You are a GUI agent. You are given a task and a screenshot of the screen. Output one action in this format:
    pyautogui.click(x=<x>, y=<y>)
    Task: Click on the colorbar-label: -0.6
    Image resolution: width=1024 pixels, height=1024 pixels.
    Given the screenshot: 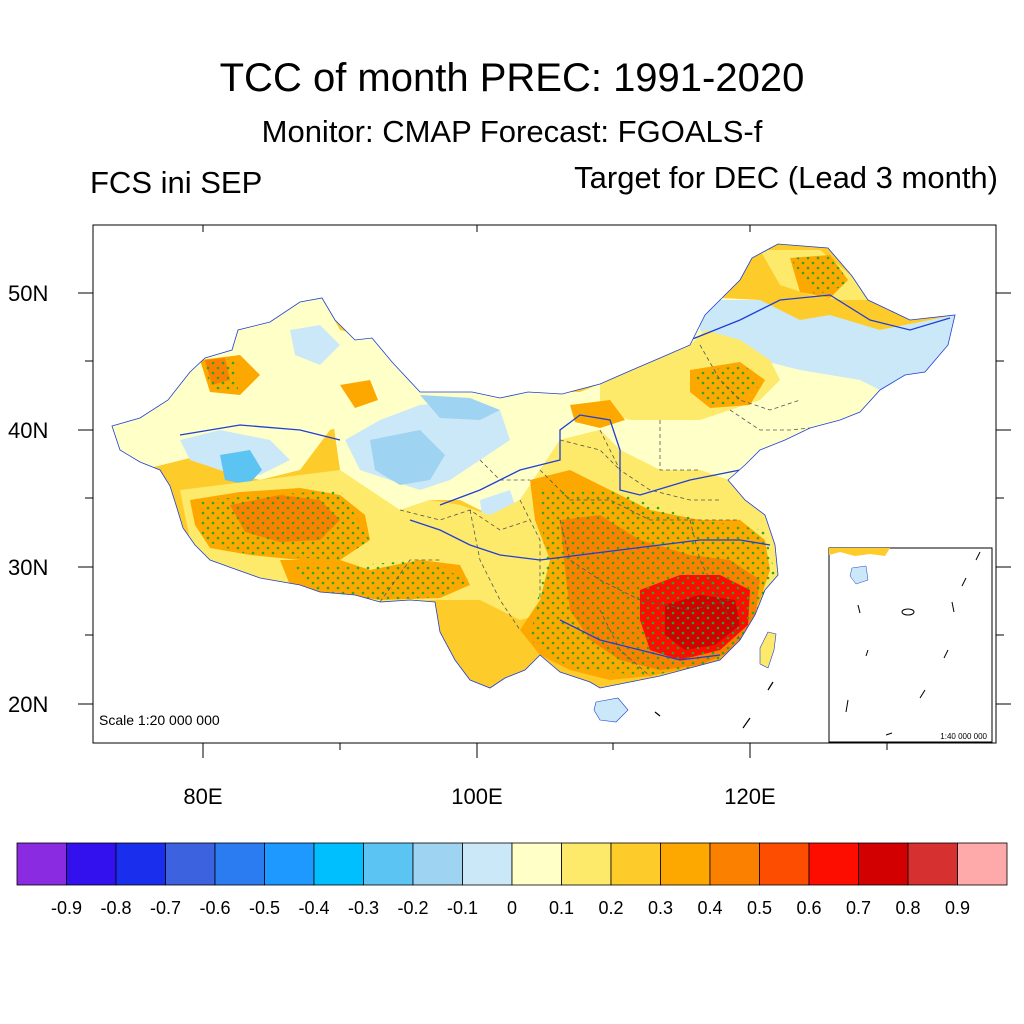 What is the action you would take?
    pyautogui.click(x=214, y=908)
    